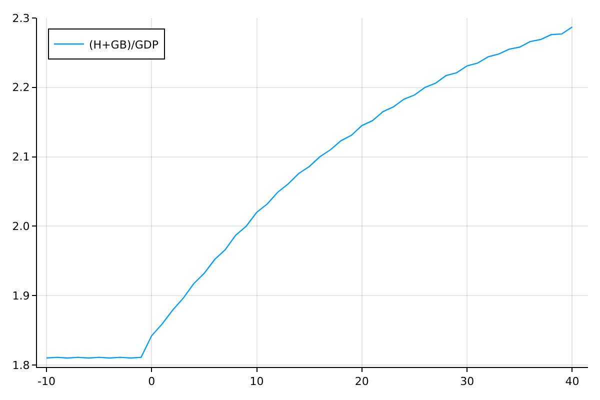 This screenshot has width=600, height=400. What do you see at coordinates (46, 381) in the screenshot?
I see `x-tick-label: -10` at bounding box center [46, 381].